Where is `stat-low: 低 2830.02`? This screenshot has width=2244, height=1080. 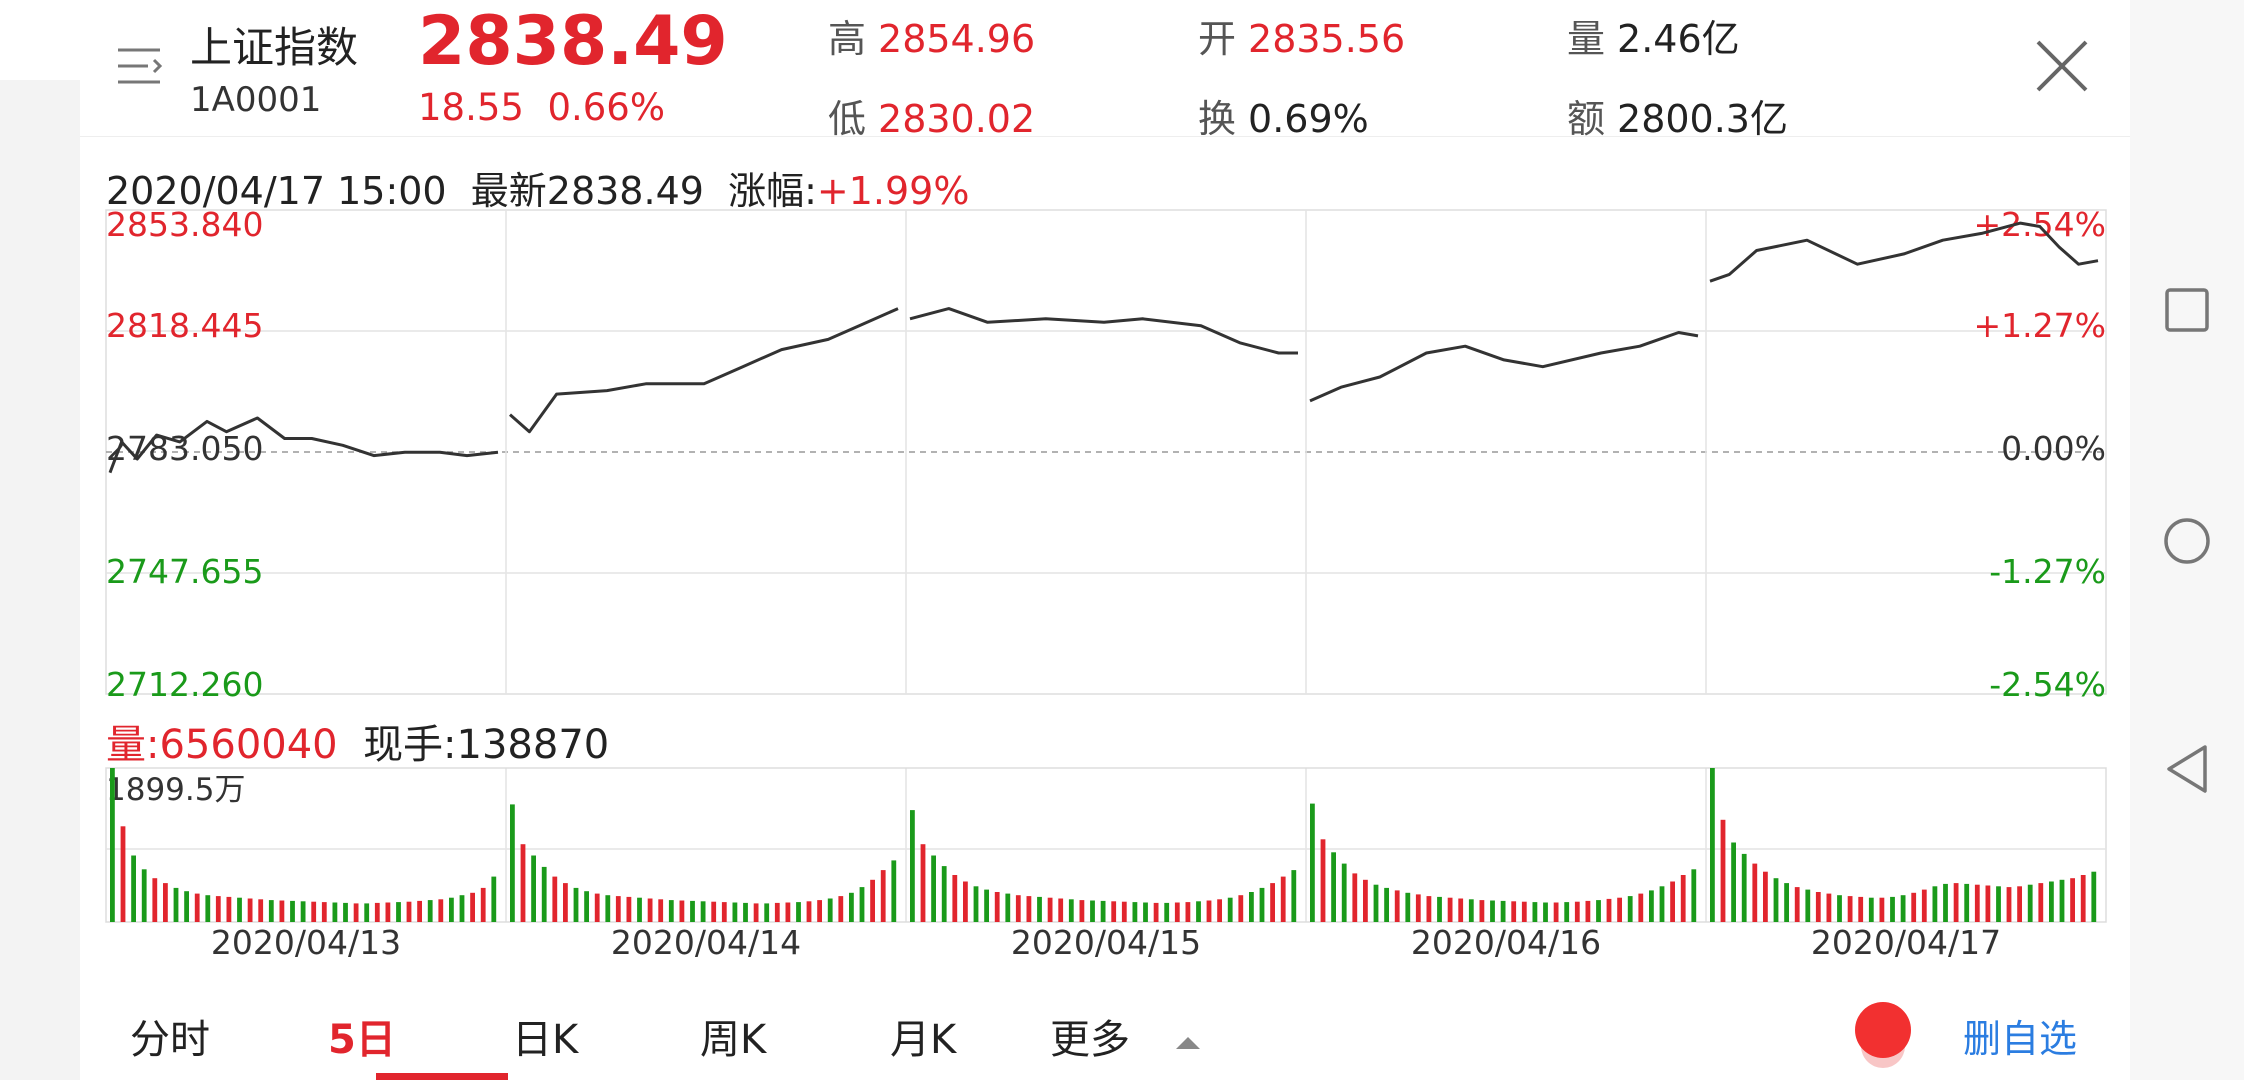
stat-low: 低 2830.02 is located at coordinates (931, 115).